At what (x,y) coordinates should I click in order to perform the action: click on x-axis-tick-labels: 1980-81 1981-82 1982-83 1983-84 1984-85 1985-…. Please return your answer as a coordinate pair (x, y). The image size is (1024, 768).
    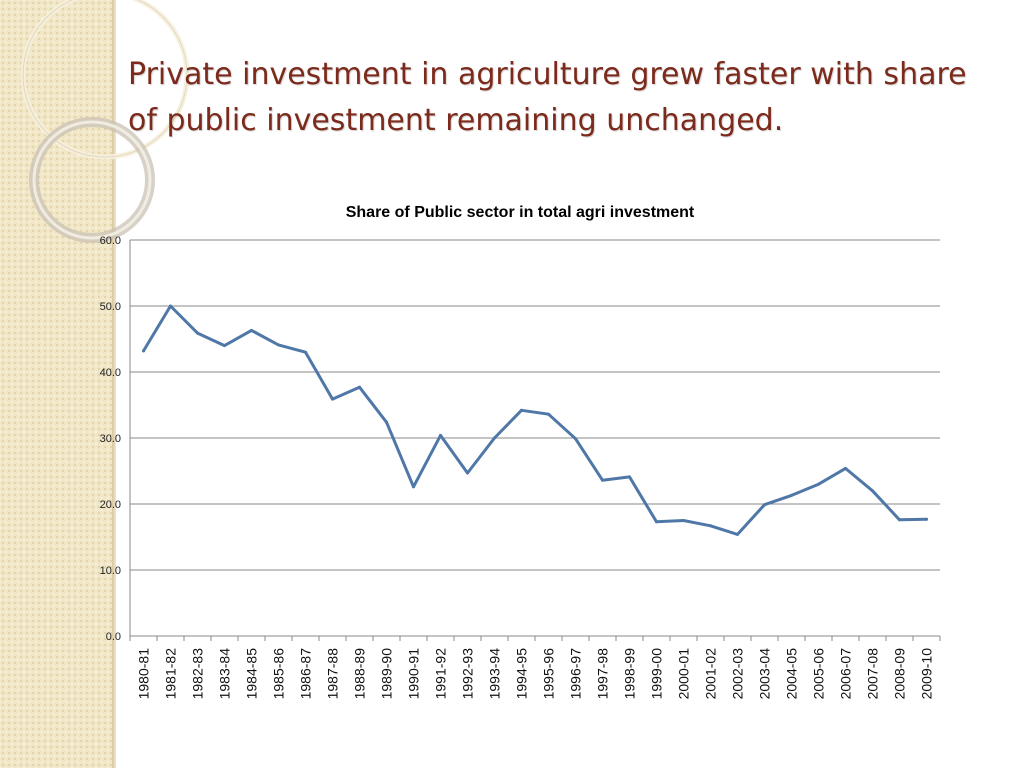
    Looking at the image, I should click on (535, 674).